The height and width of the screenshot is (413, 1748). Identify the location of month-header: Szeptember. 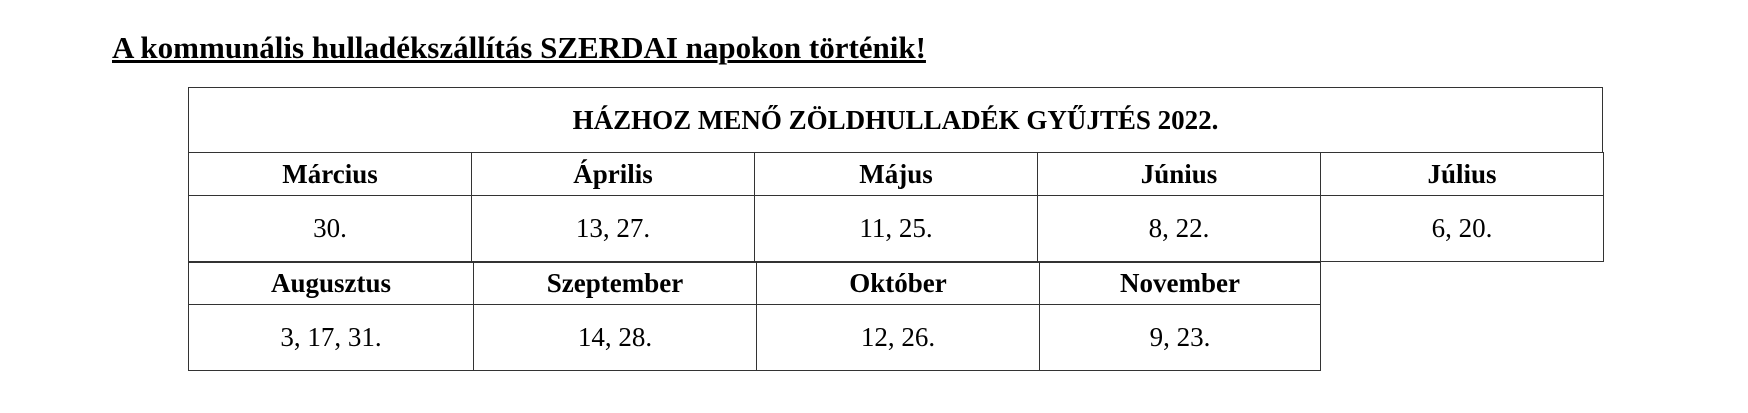
(615, 283).